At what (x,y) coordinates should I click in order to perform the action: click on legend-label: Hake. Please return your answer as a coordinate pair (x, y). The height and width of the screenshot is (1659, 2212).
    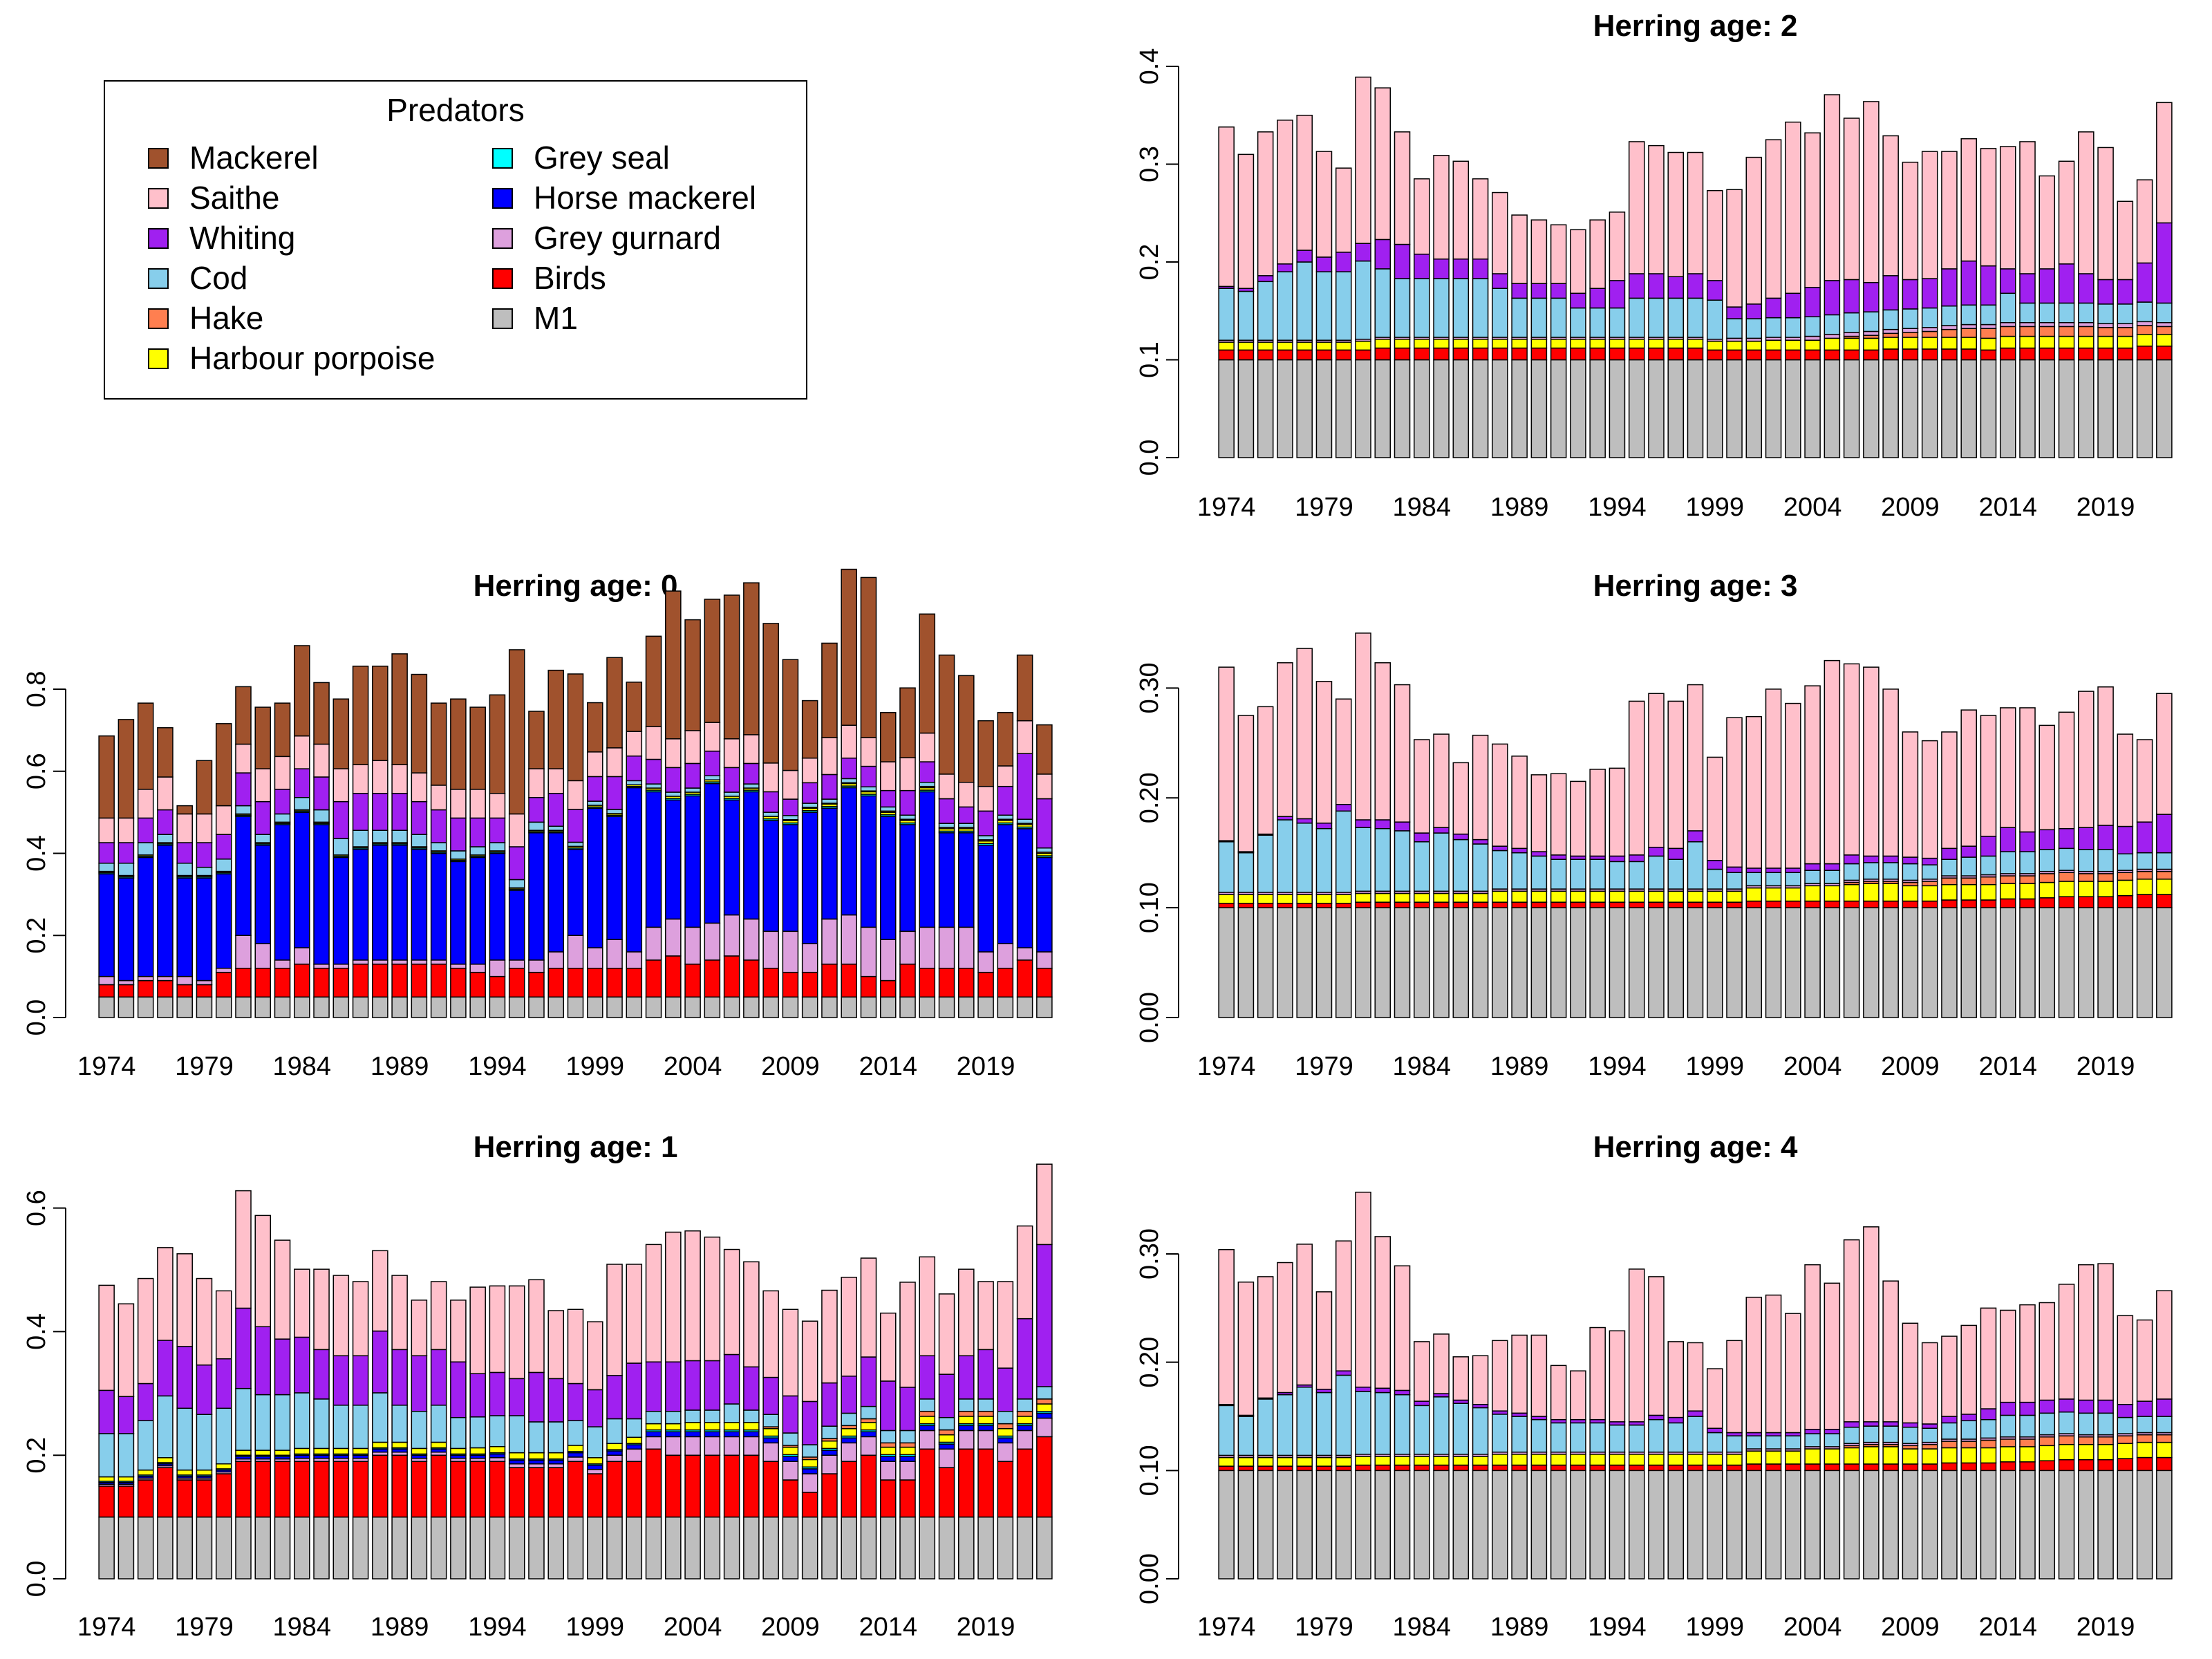
    Looking at the image, I should click on (226, 318).